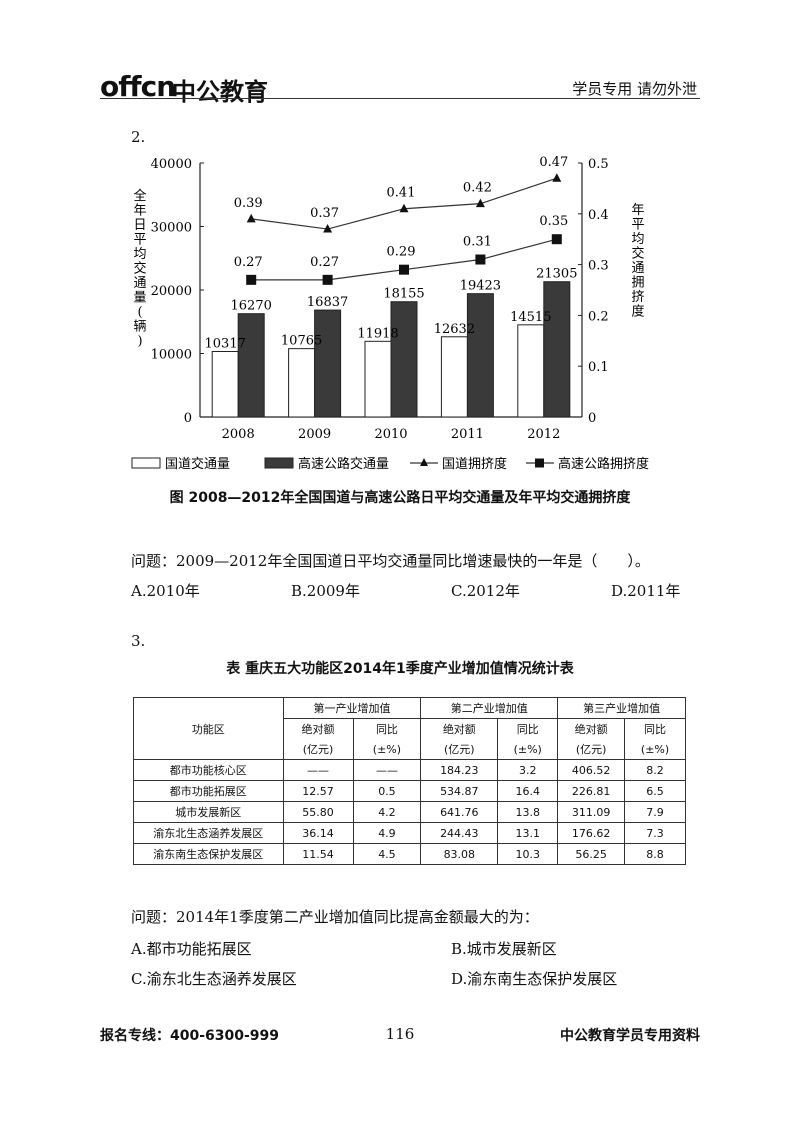 This screenshot has height=1124, width=800. Describe the element at coordinates (188, 418) in the screenshot. I see `y-tick-label: 0` at that location.